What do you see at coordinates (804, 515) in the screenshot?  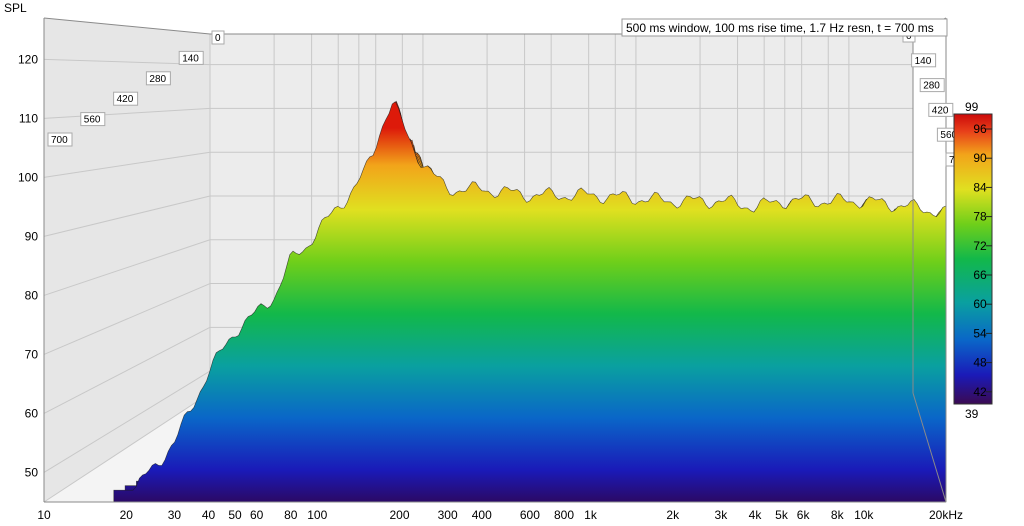 I see `x-tick-label: 6k` at bounding box center [804, 515].